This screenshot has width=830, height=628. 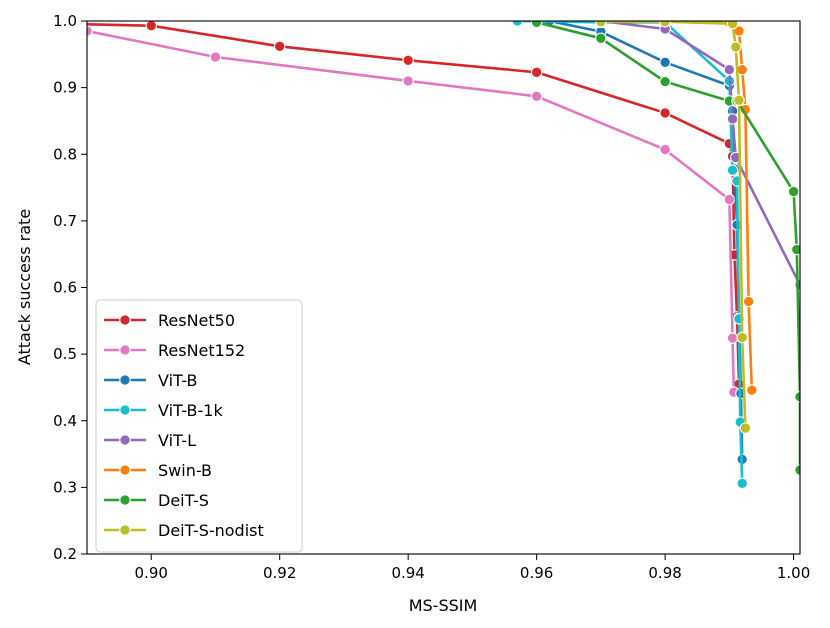 What do you see at coordinates (185, 470) in the screenshot?
I see `legend-label: Swin-B` at bounding box center [185, 470].